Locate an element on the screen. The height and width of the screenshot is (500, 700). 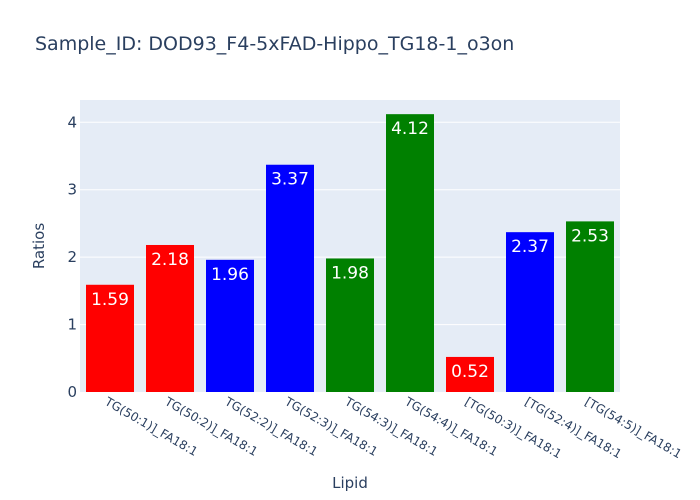
y-tick-label: 3 is located at coordinates (72, 190).